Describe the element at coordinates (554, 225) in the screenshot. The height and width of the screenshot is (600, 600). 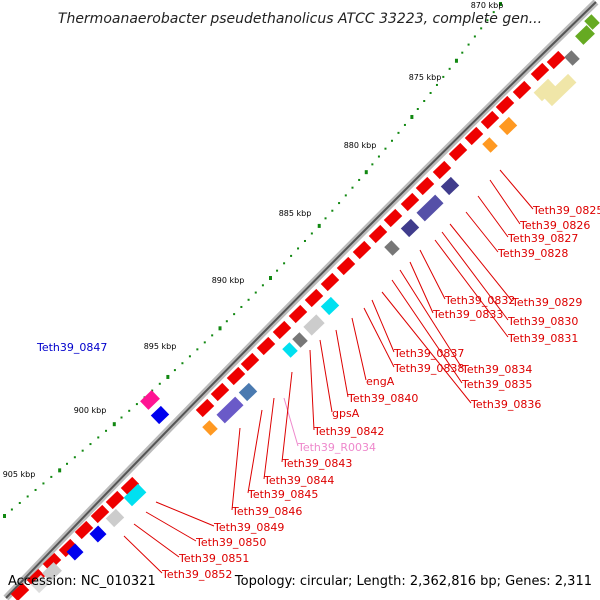
I see `gene-label: Teth39_0826` at that location.